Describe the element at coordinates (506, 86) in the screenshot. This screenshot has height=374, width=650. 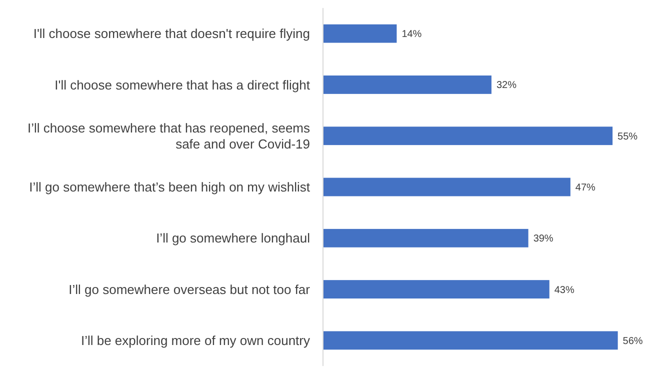
I see `data-label: 32%` at that location.